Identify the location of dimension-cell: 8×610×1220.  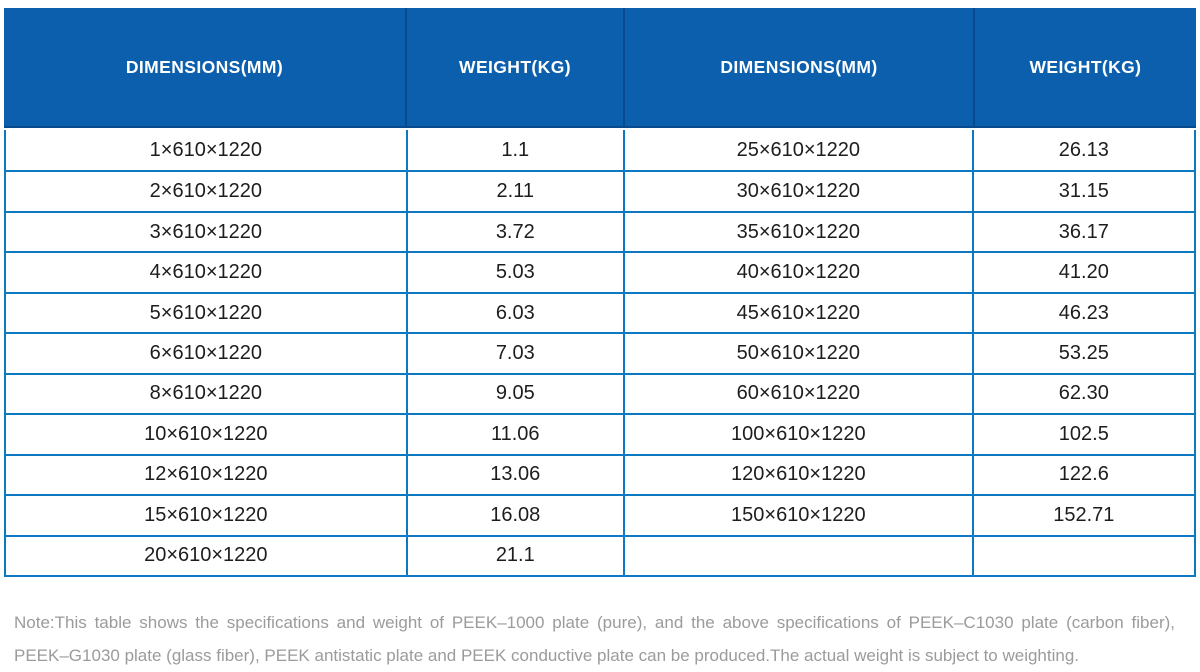
(206, 392).